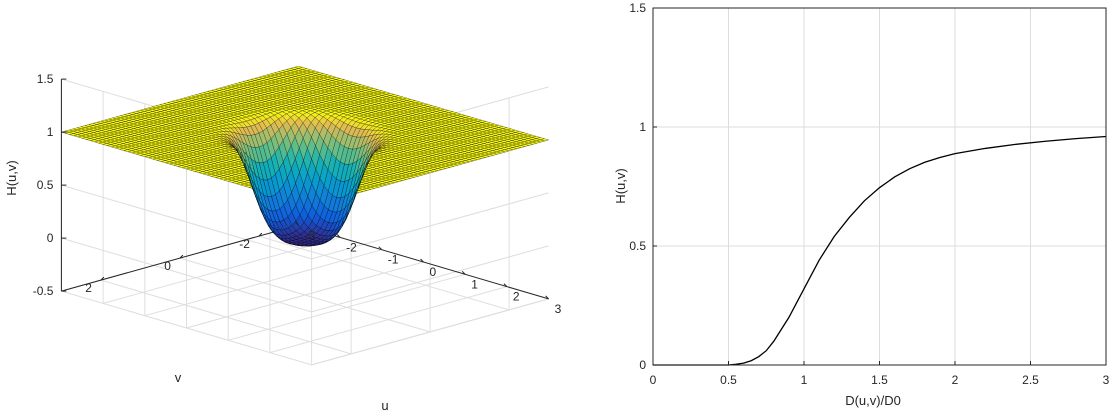  What do you see at coordinates (43, 291) in the screenshot?
I see `z-tick-label: -0.5` at bounding box center [43, 291].